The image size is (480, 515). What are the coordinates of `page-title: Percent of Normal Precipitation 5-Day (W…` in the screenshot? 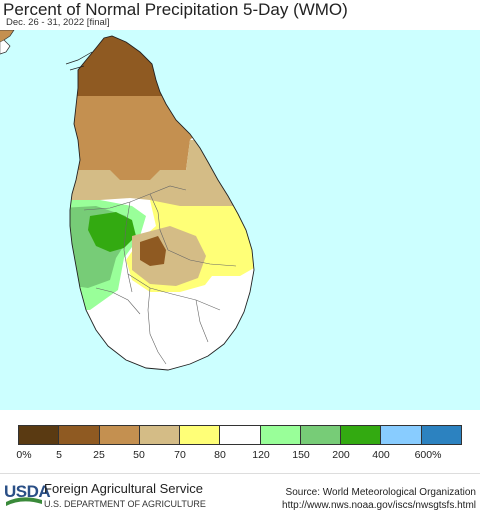 It's located at (175, 9).